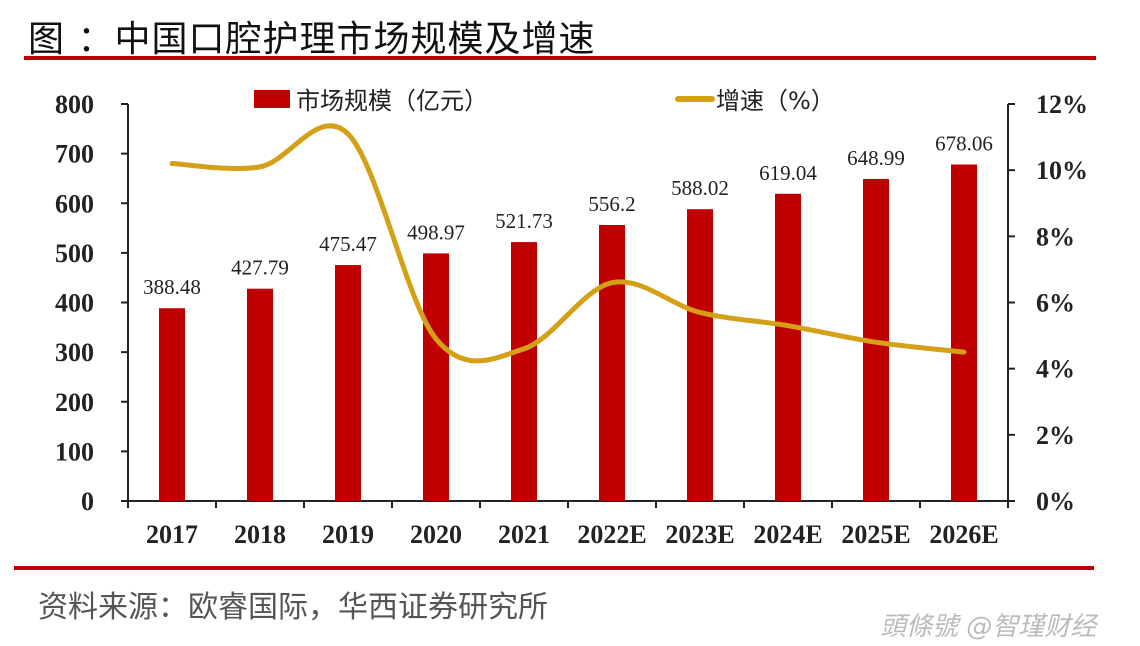 This screenshot has height=646, width=1140. What do you see at coordinates (524, 221) in the screenshot?
I see `bar-data-label: 521.73` at bounding box center [524, 221].